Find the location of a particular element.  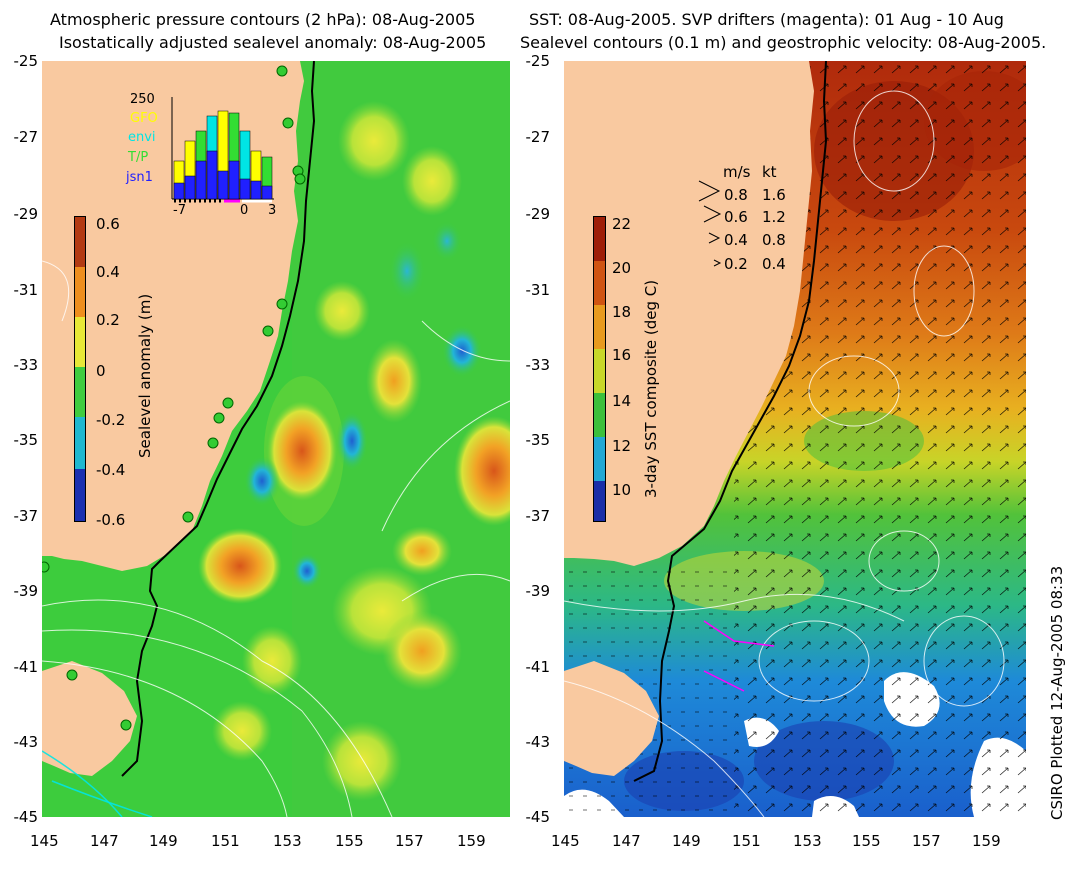

velocity-legend-header-kt: kt is located at coordinates (769, 172).